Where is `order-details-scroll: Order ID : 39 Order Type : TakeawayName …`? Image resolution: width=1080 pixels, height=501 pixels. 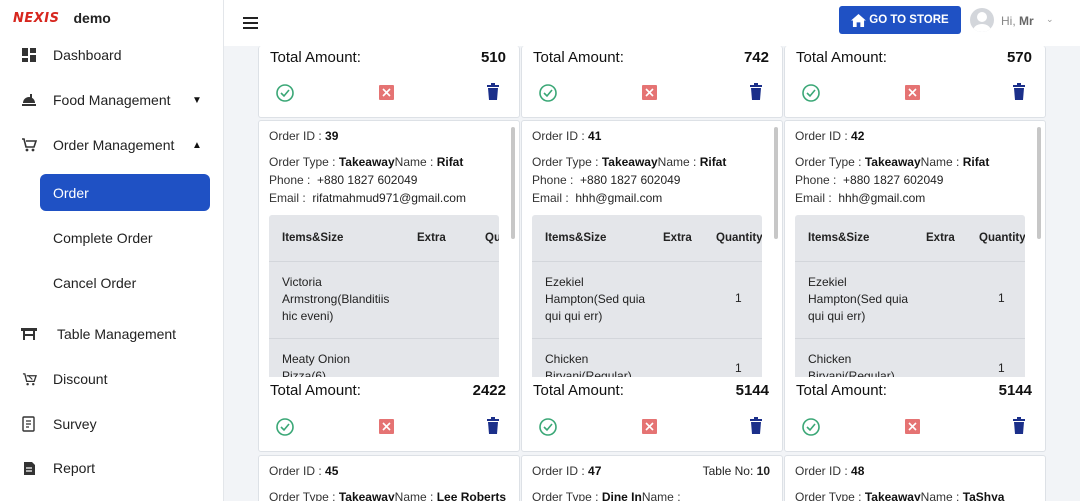 order-details-scroll: Order ID : 39 Order Type : TakeawayName … is located at coordinates (390, 249).